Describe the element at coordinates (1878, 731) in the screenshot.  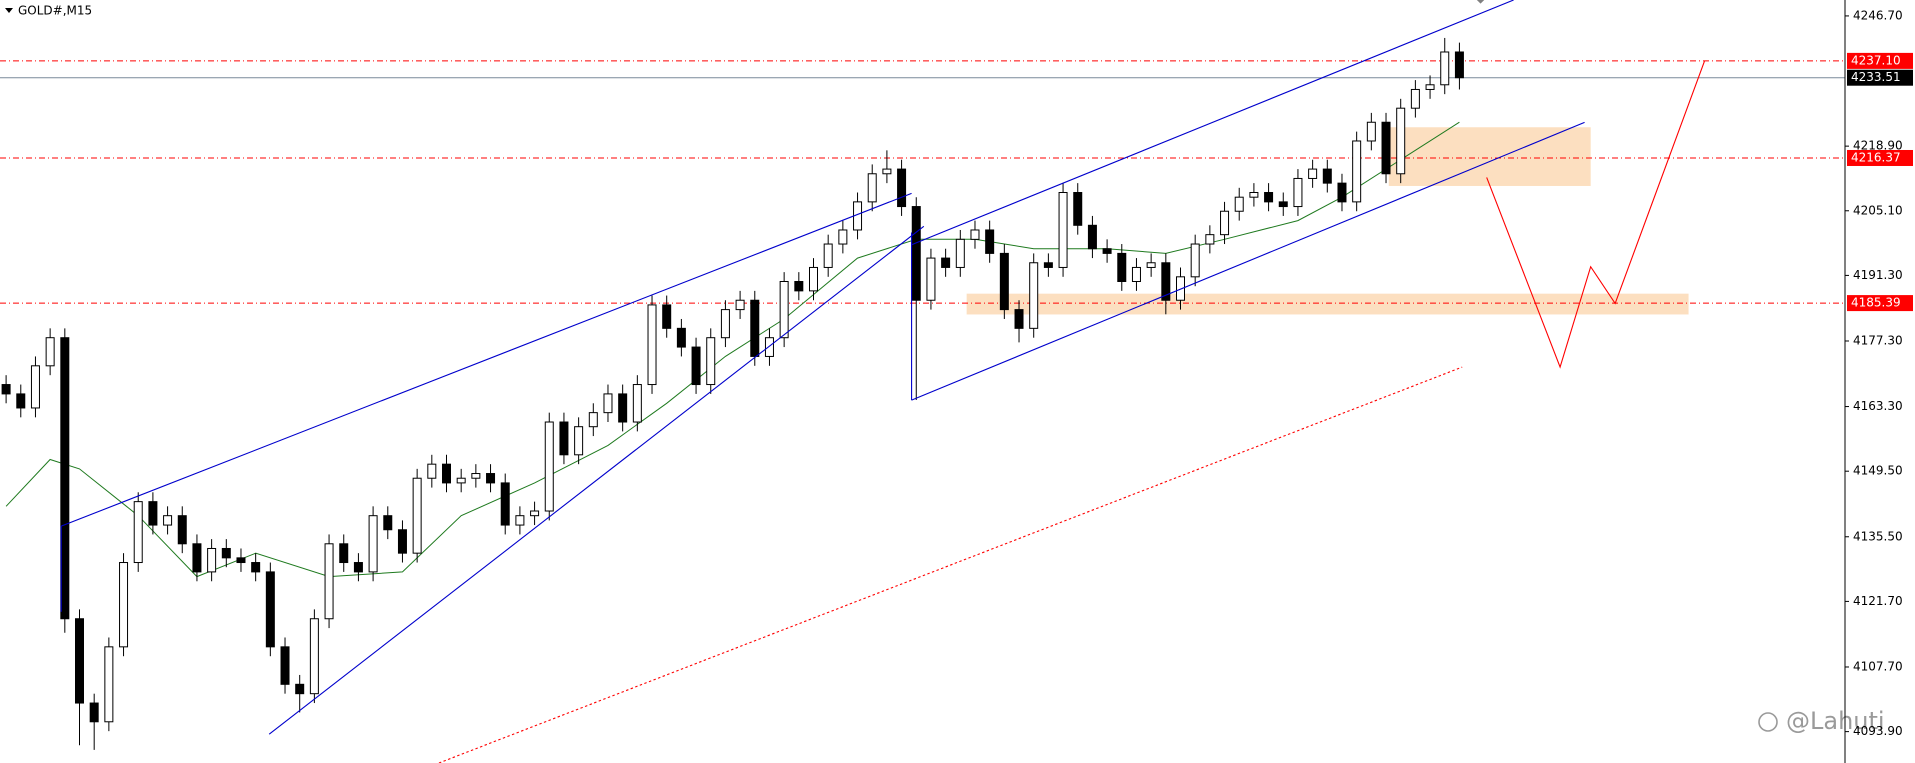
I see `y-tick-label: 4093.90` at that location.